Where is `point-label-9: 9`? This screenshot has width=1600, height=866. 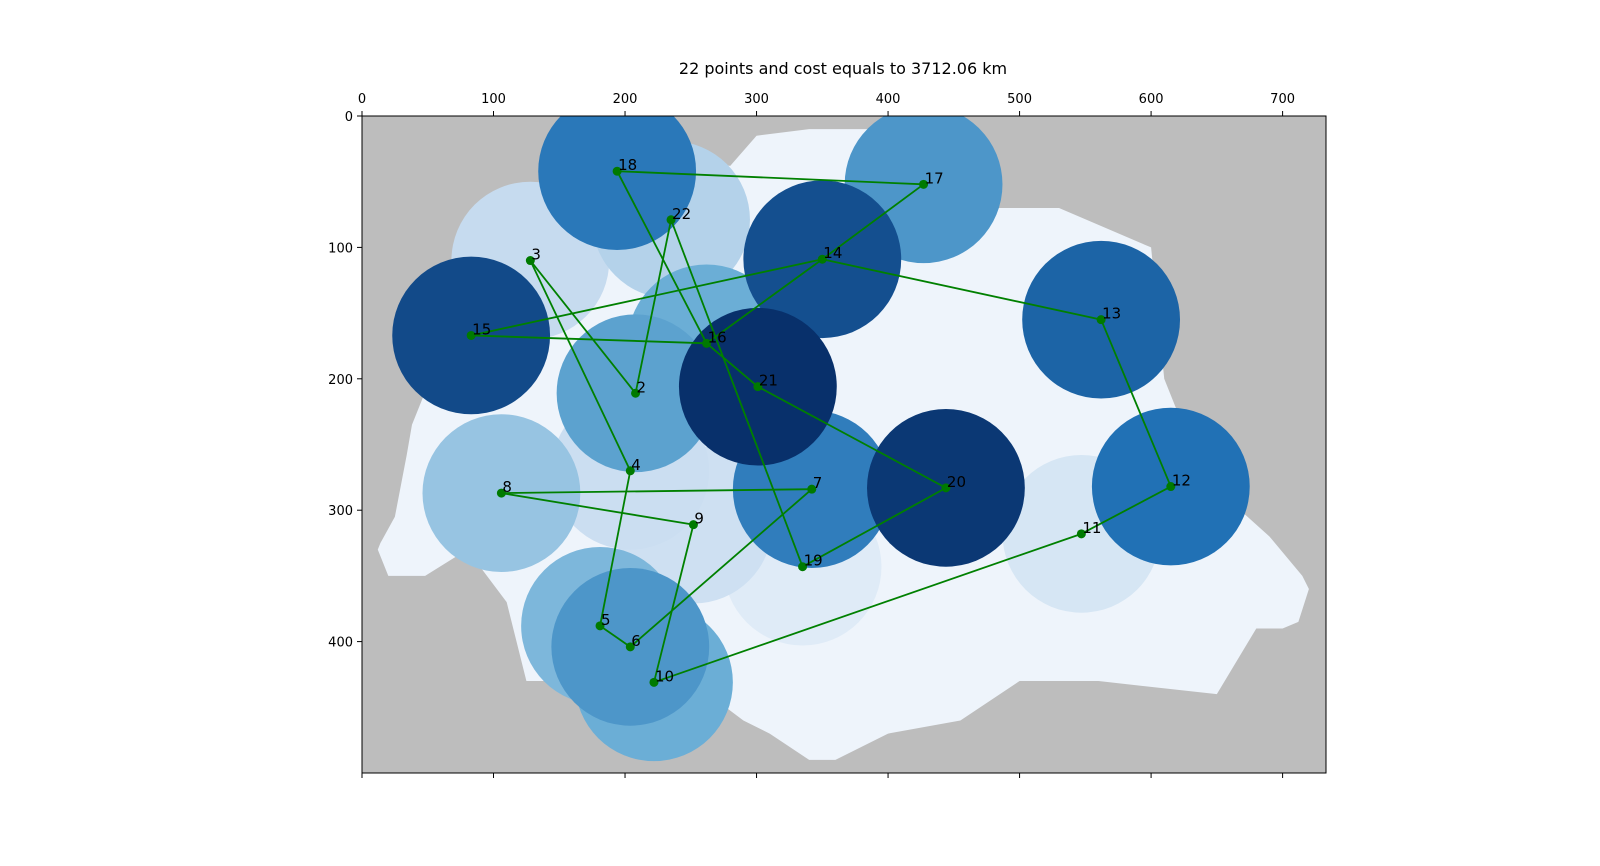
point-label-9: 9 is located at coordinates (699, 519).